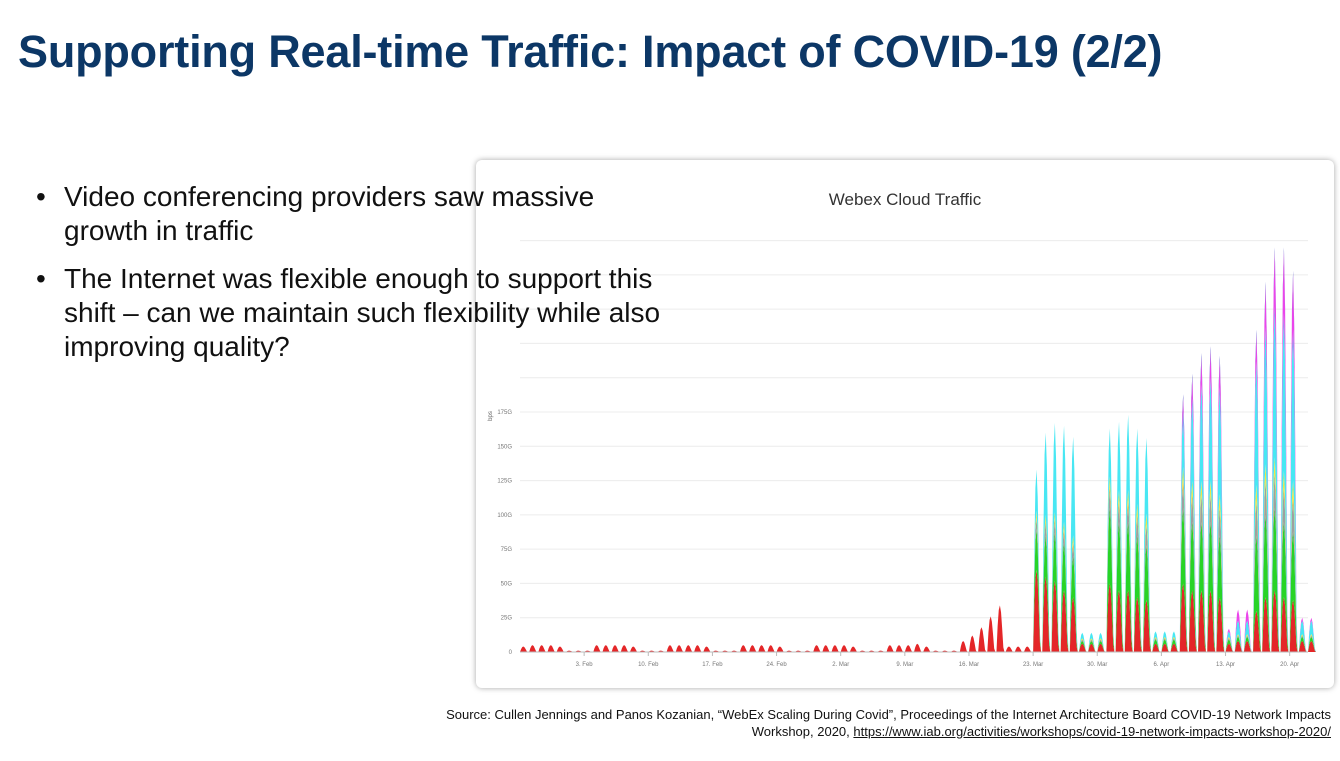  I want to click on x-tick-label: 13. Apr, so click(1225, 665).